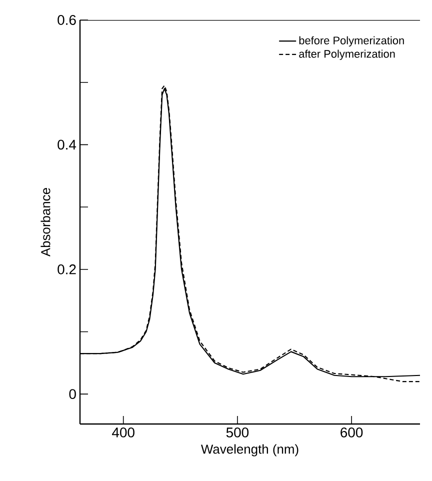  What do you see at coordinates (249, 450) in the screenshot?
I see `x-axis-title: Wavelength (nm)` at bounding box center [249, 450].